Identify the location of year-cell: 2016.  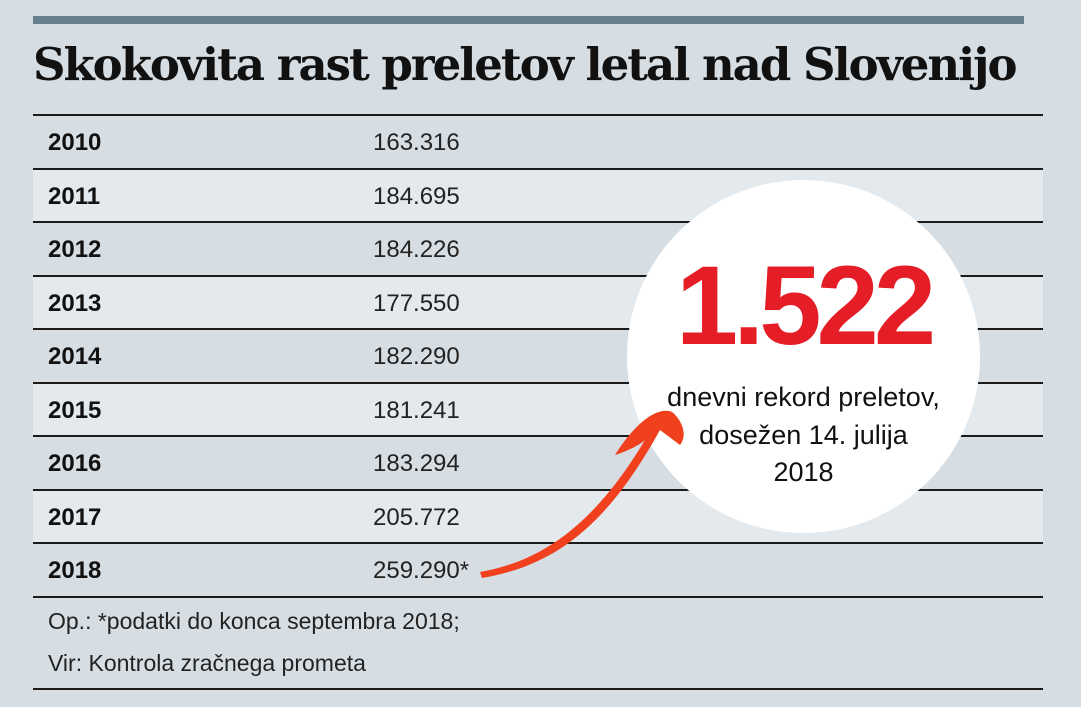
(75, 463).